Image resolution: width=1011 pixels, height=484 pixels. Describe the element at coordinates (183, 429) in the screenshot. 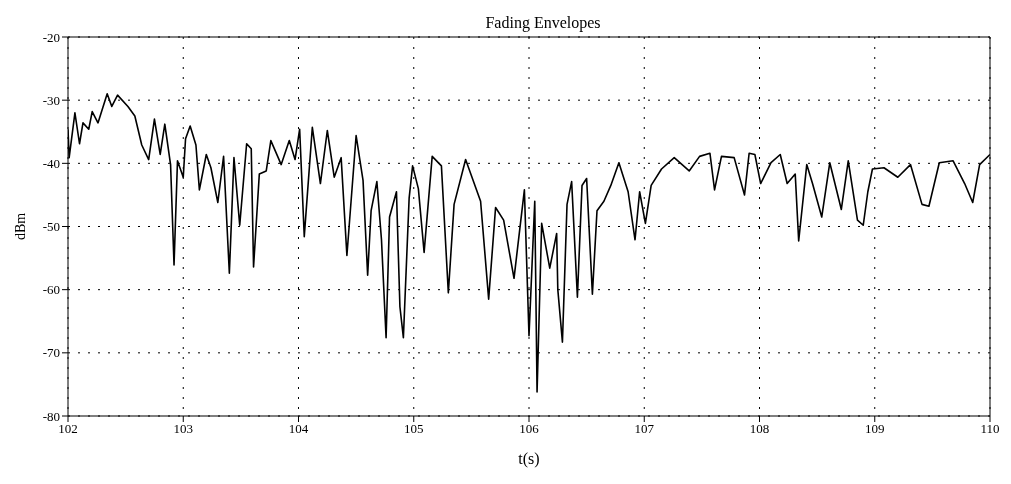

I see `x-tick-label: 103` at that location.